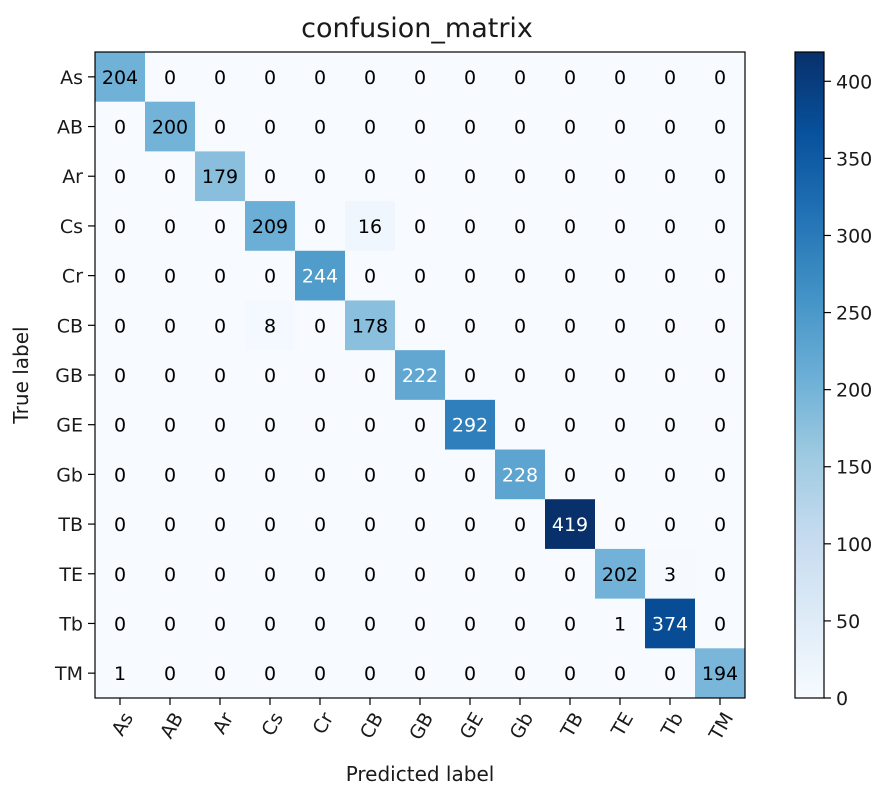 This screenshot has width=886, height=789. Describe the element at coordinates (72, 277) in the screenshot. I see `y-tick-label: Cr` at that location.